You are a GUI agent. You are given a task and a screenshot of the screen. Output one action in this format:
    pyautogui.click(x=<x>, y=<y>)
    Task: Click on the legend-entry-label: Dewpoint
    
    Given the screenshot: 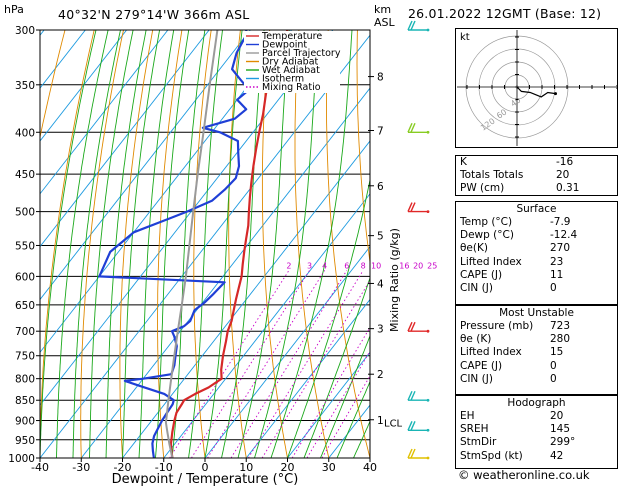 What is the action you would take?
    pyautogui.click(x=284, y=45)
    